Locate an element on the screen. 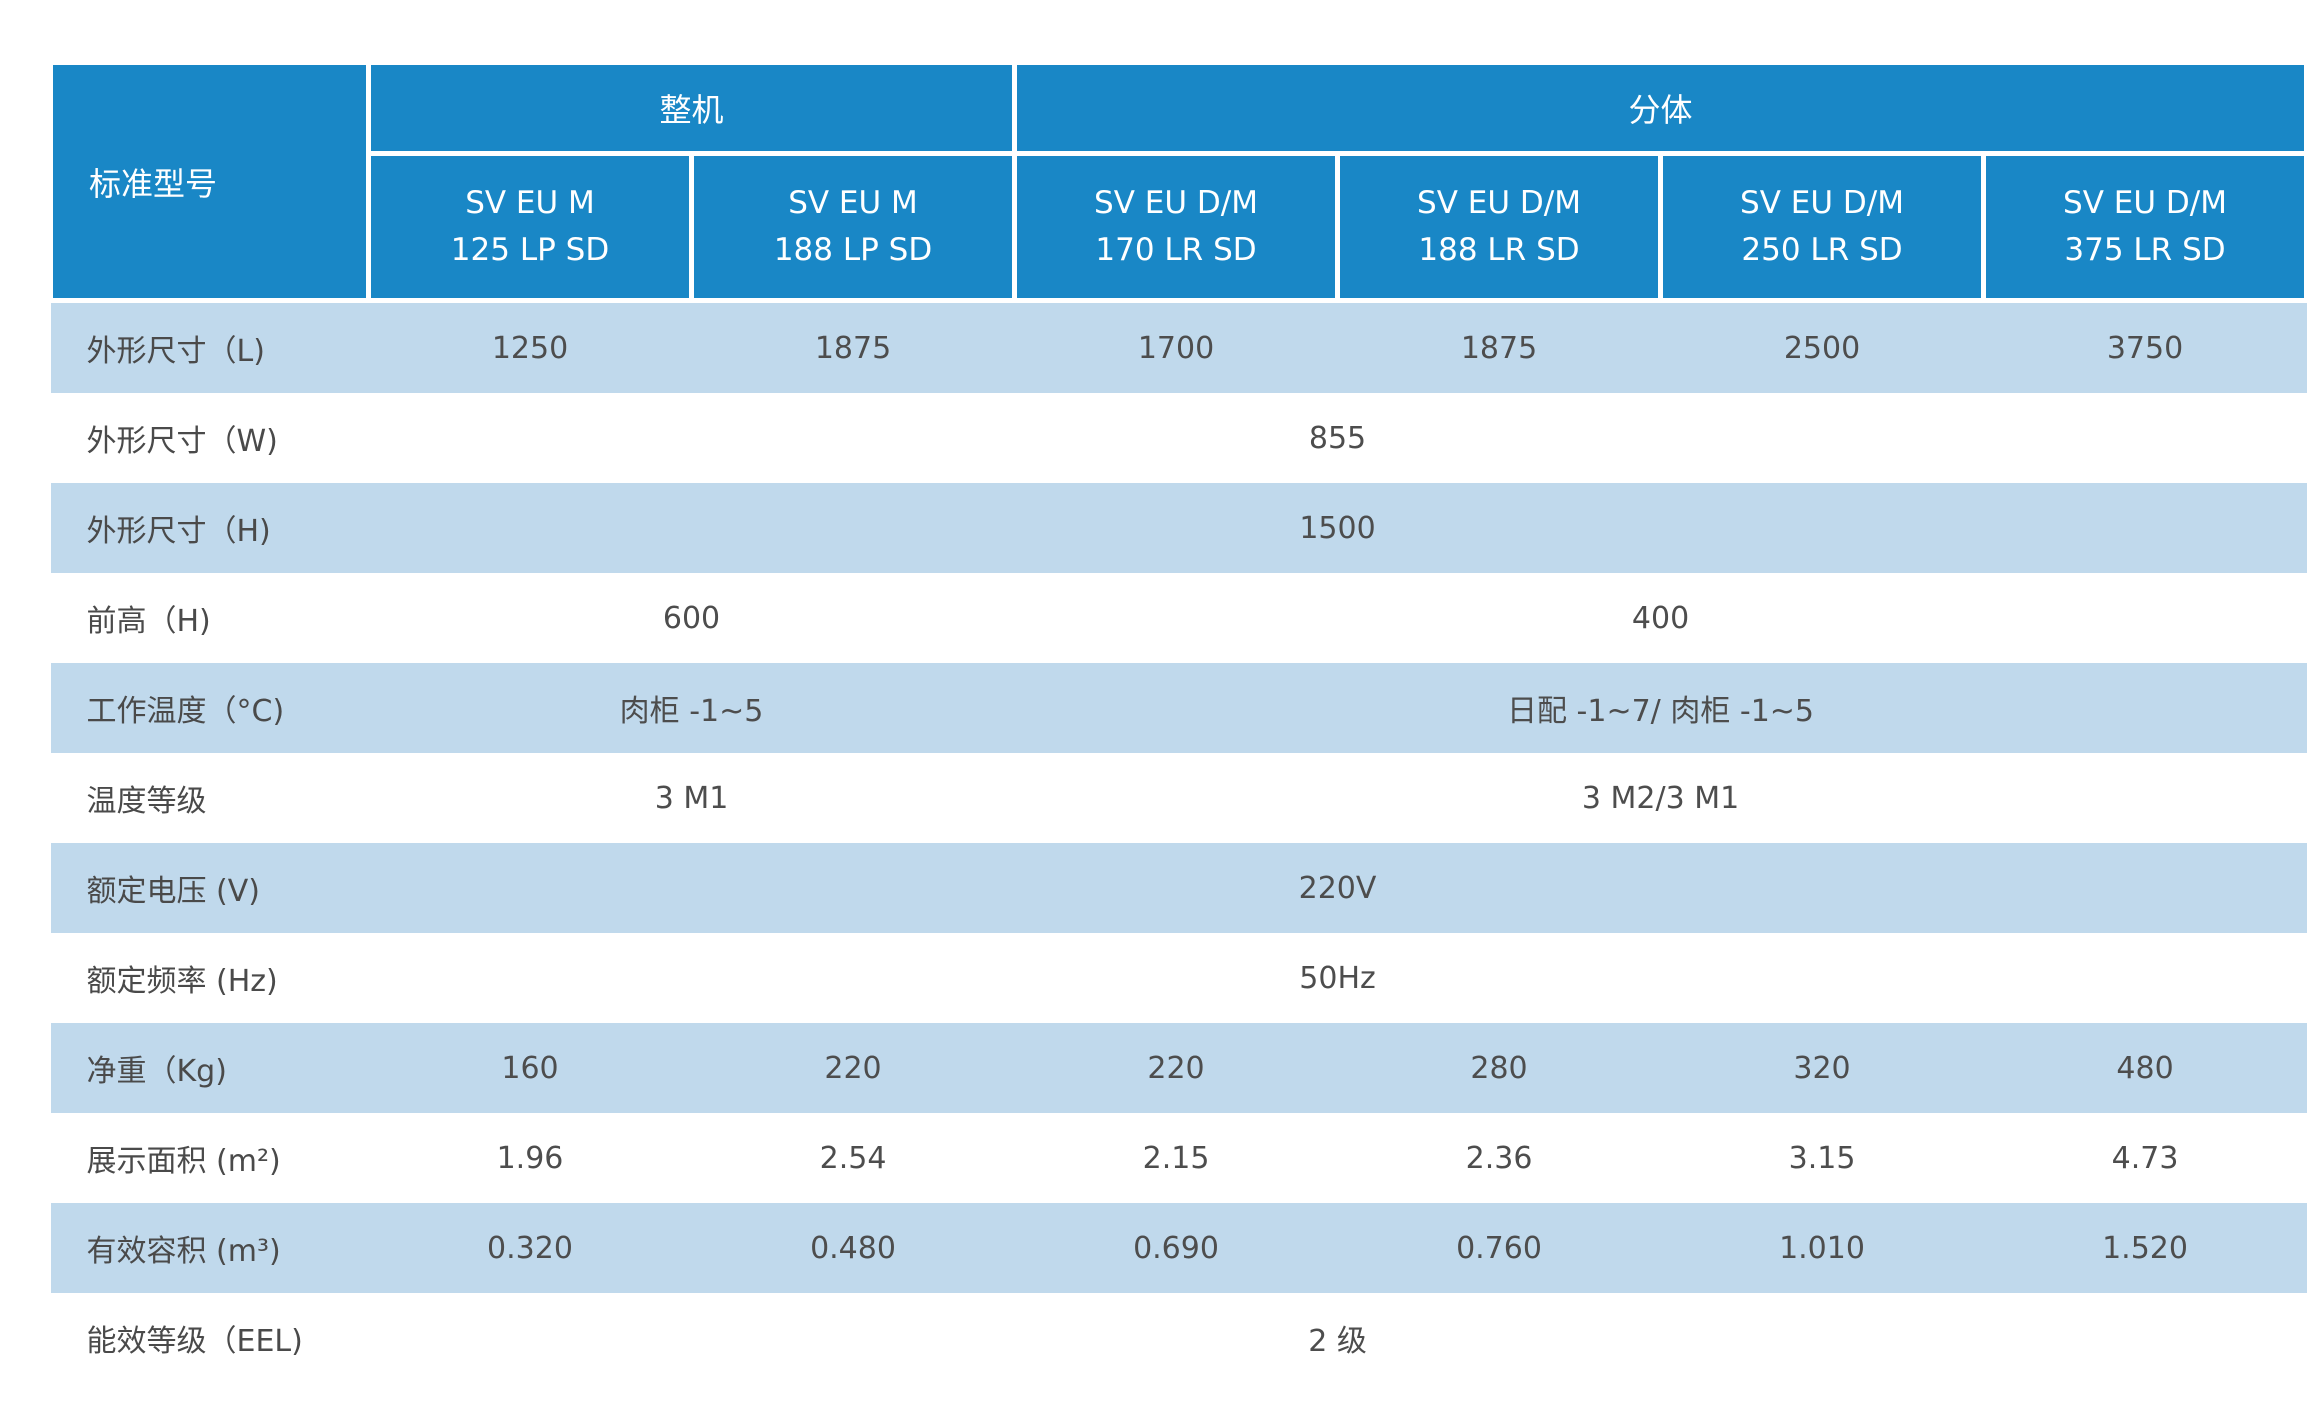 This screenshot has height=1424, width=2320. model-header-cell: SV EU M 125 LP SD is located at coordinates (530, 227).